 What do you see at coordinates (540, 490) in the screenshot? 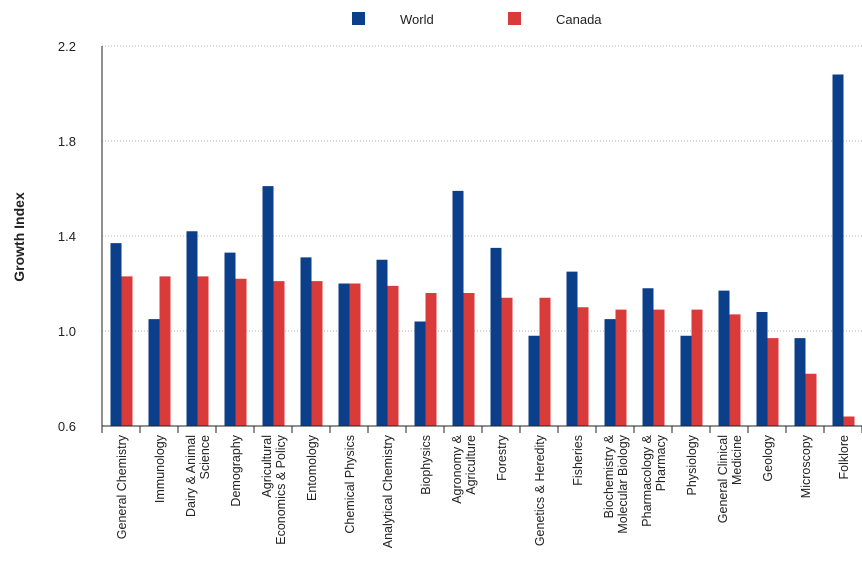
I see `x-category-label: Genetics & Heredity` at bounding box center [540, 490].